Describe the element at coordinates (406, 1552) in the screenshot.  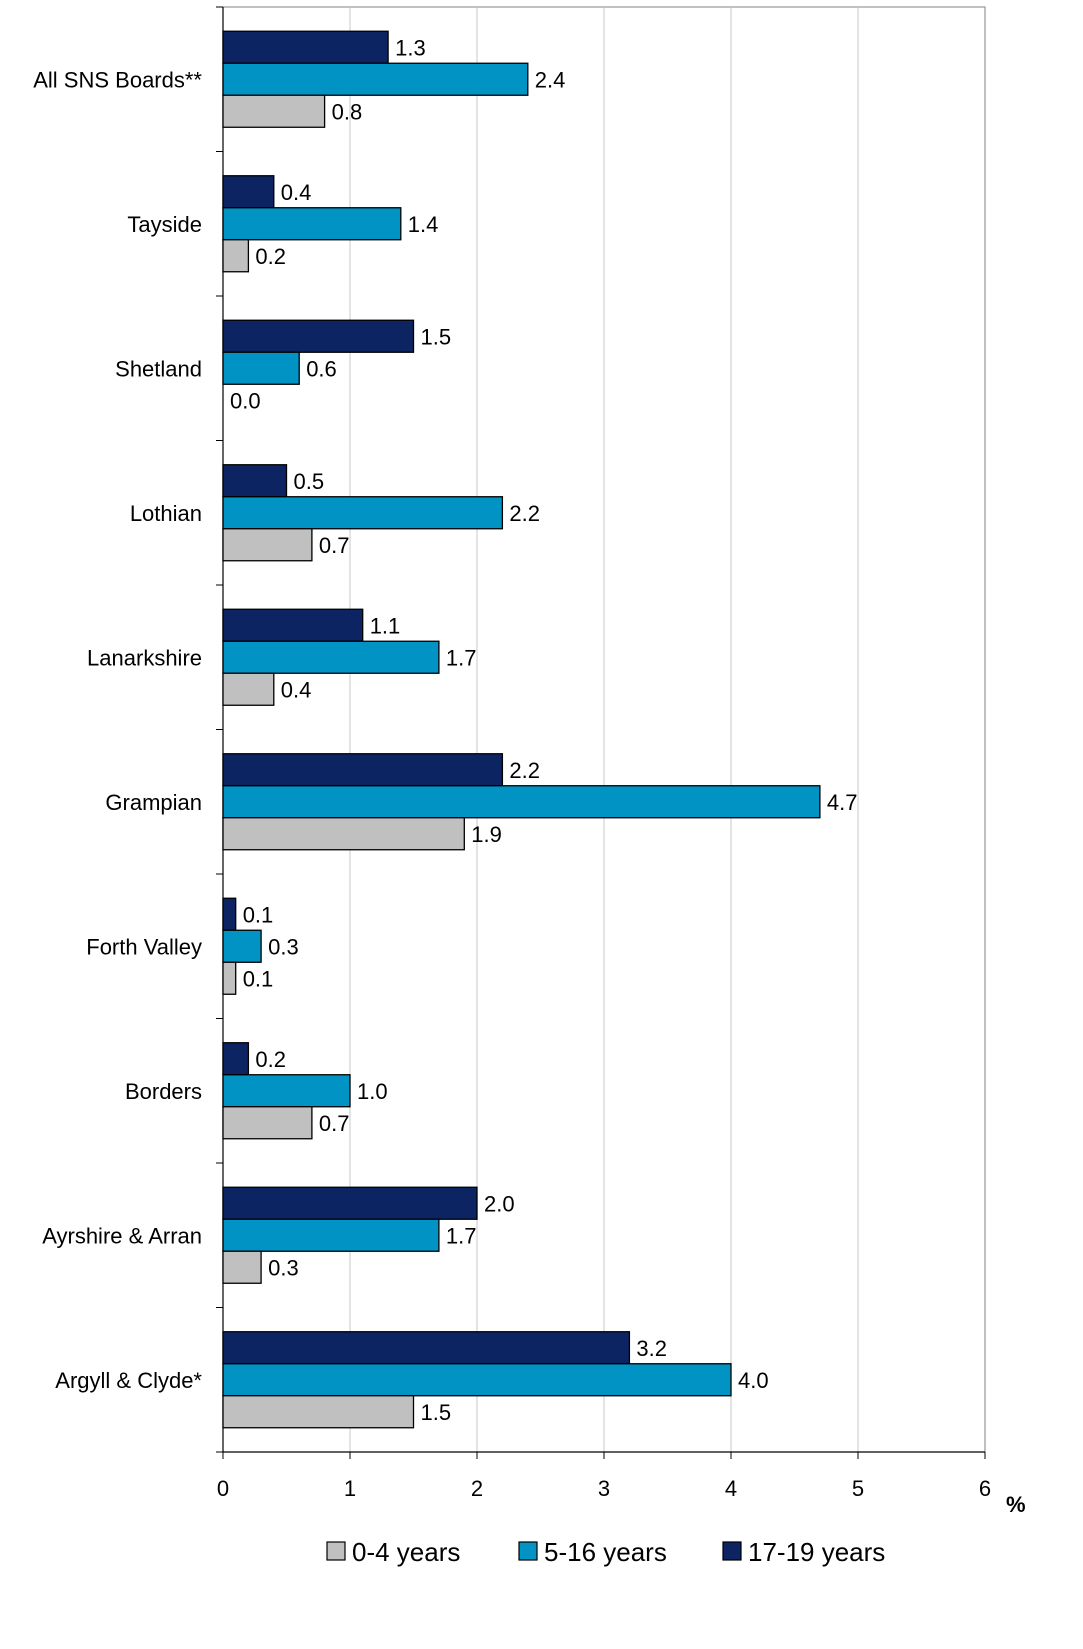
I see `legend-label: 0-4 years` at that location.